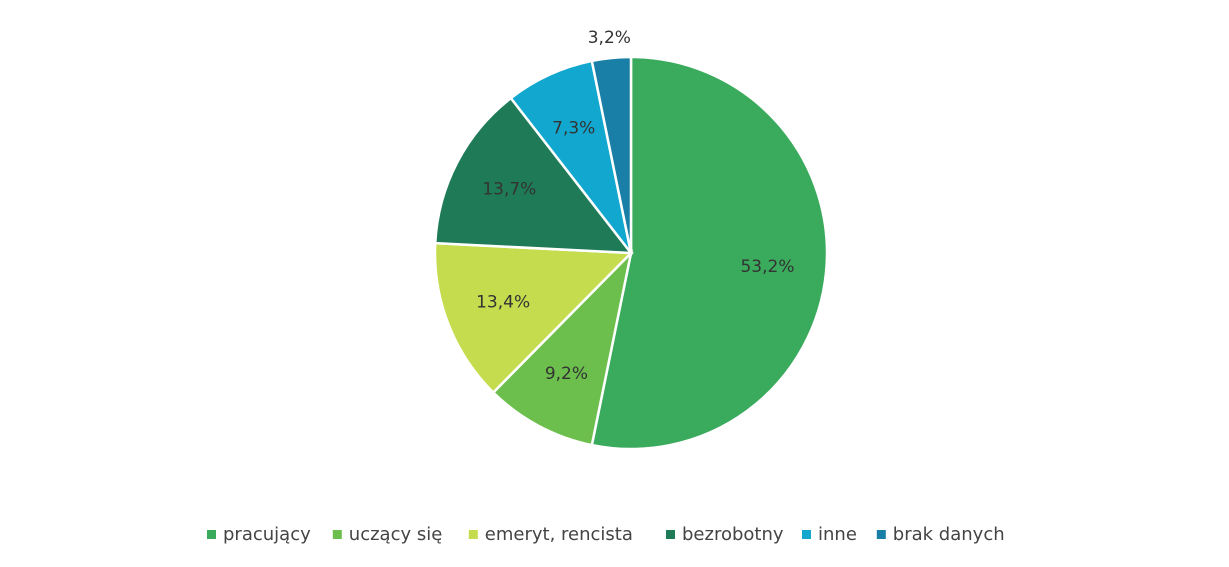  Describe the element at coordinates (733, 534) in the screenshot. I see `legend-label: bezrobotny` at that location.